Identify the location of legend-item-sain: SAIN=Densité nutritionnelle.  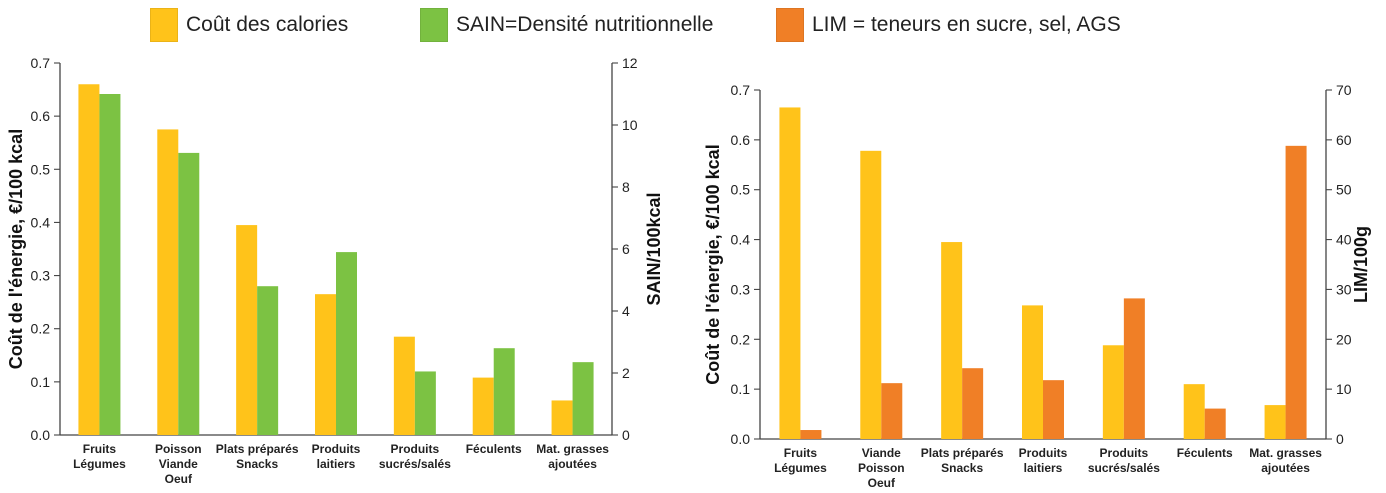
(566, 25).